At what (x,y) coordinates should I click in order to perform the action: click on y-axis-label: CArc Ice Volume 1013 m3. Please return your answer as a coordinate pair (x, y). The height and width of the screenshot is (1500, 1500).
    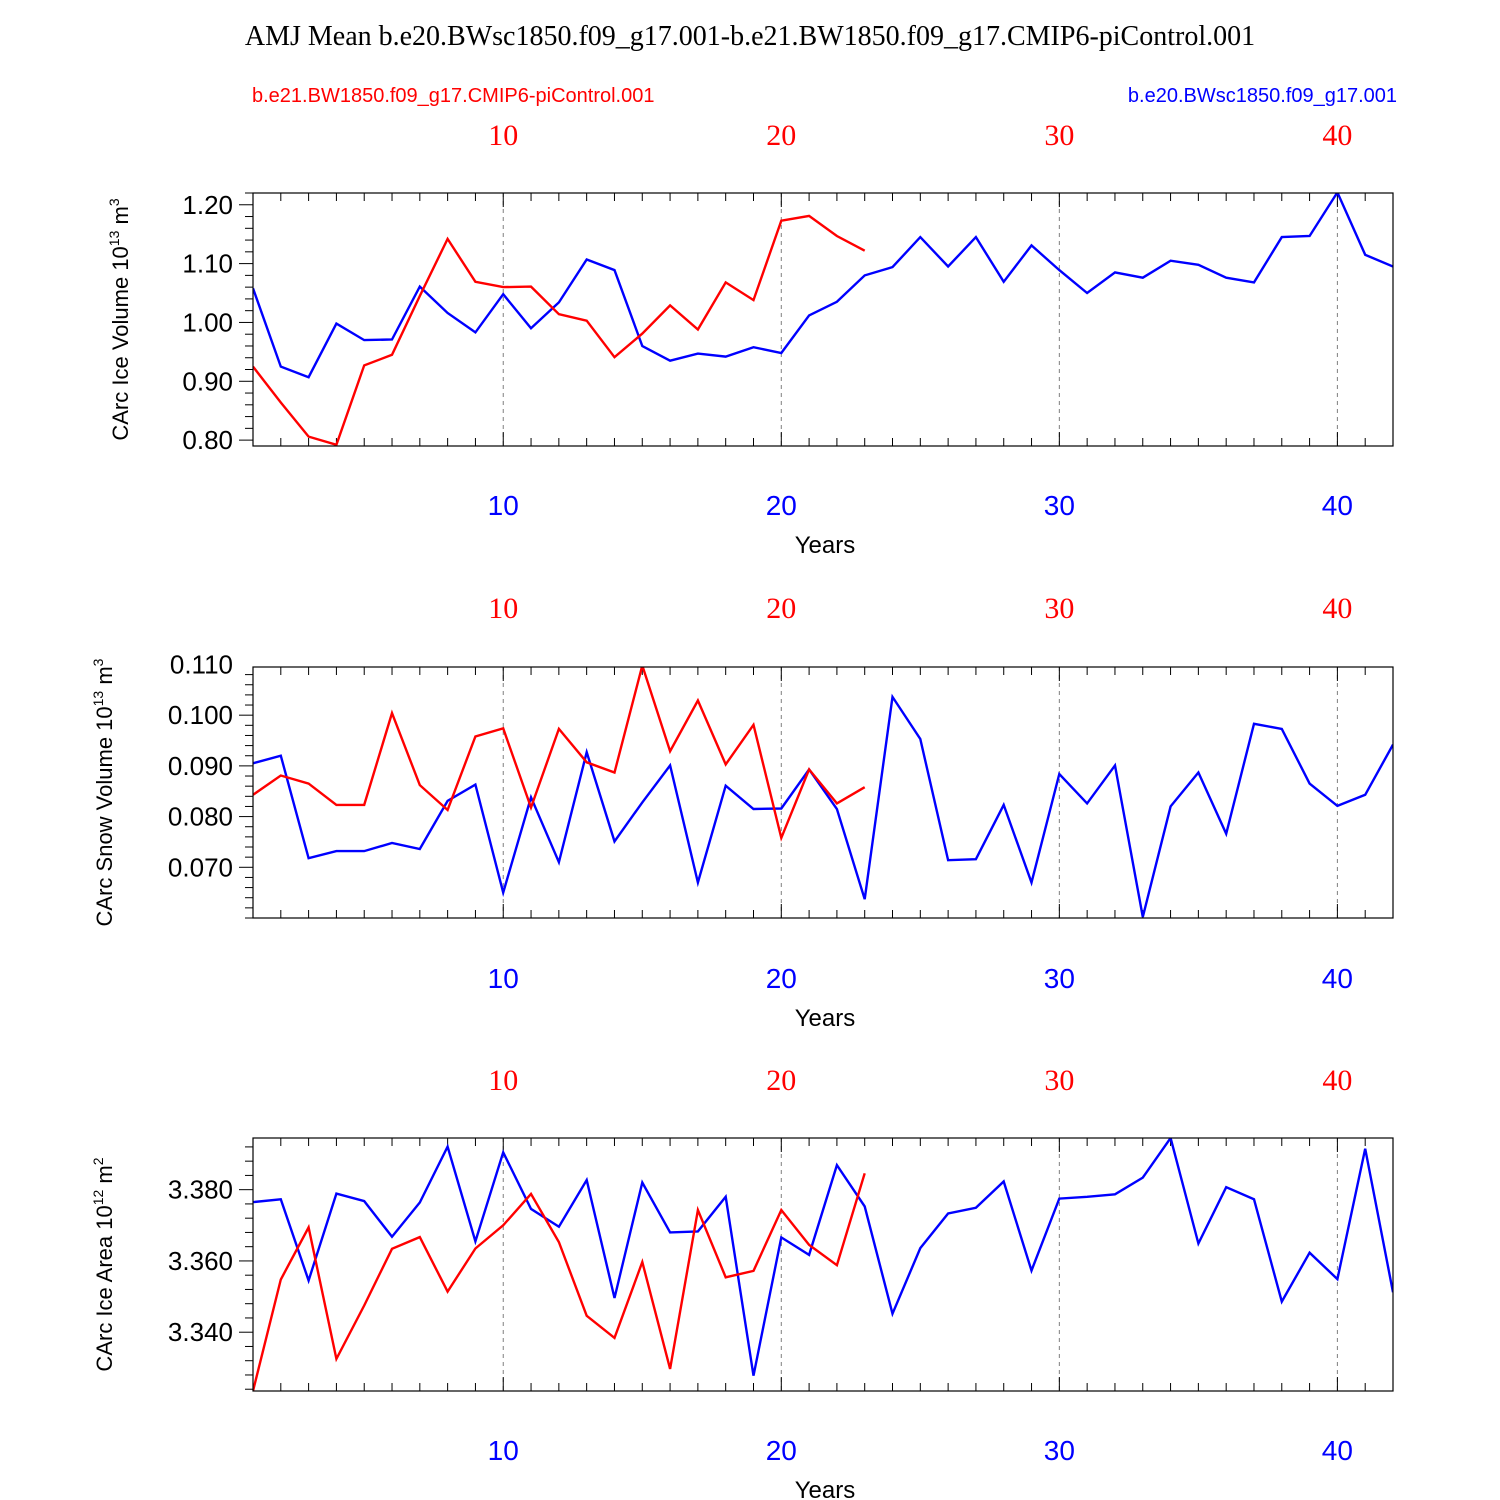
    Looking at the image, I should click on (119, 319).